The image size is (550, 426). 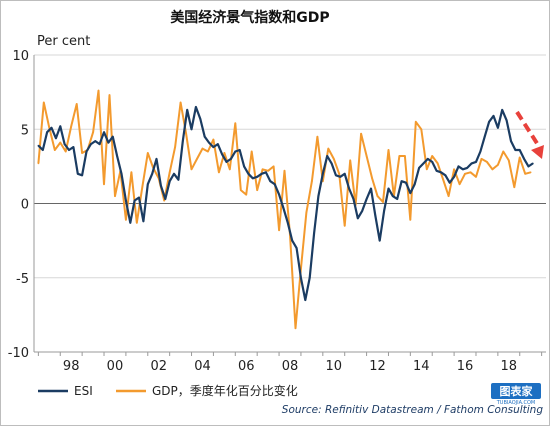 I want to click on y-axis-unit-label: Per cent, so click(x=63, y=41).